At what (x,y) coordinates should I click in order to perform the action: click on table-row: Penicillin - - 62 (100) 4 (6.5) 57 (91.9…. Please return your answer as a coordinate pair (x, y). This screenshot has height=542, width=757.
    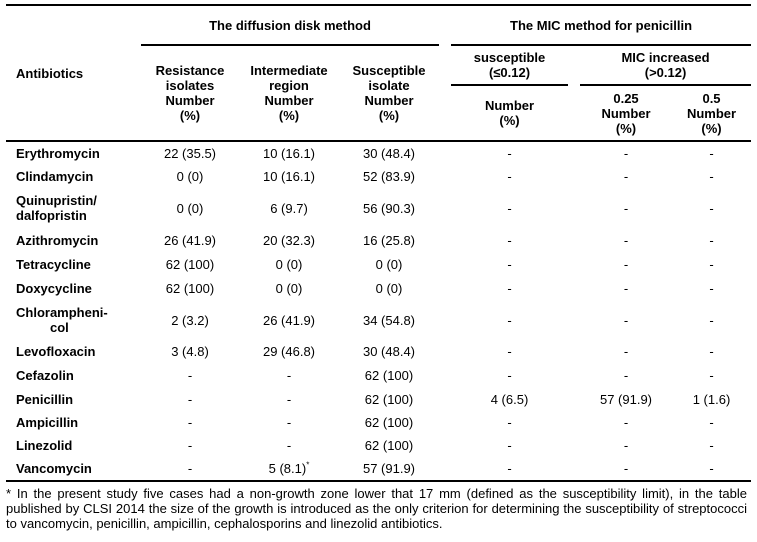
    Looking at the image, I should click on (378, 399).